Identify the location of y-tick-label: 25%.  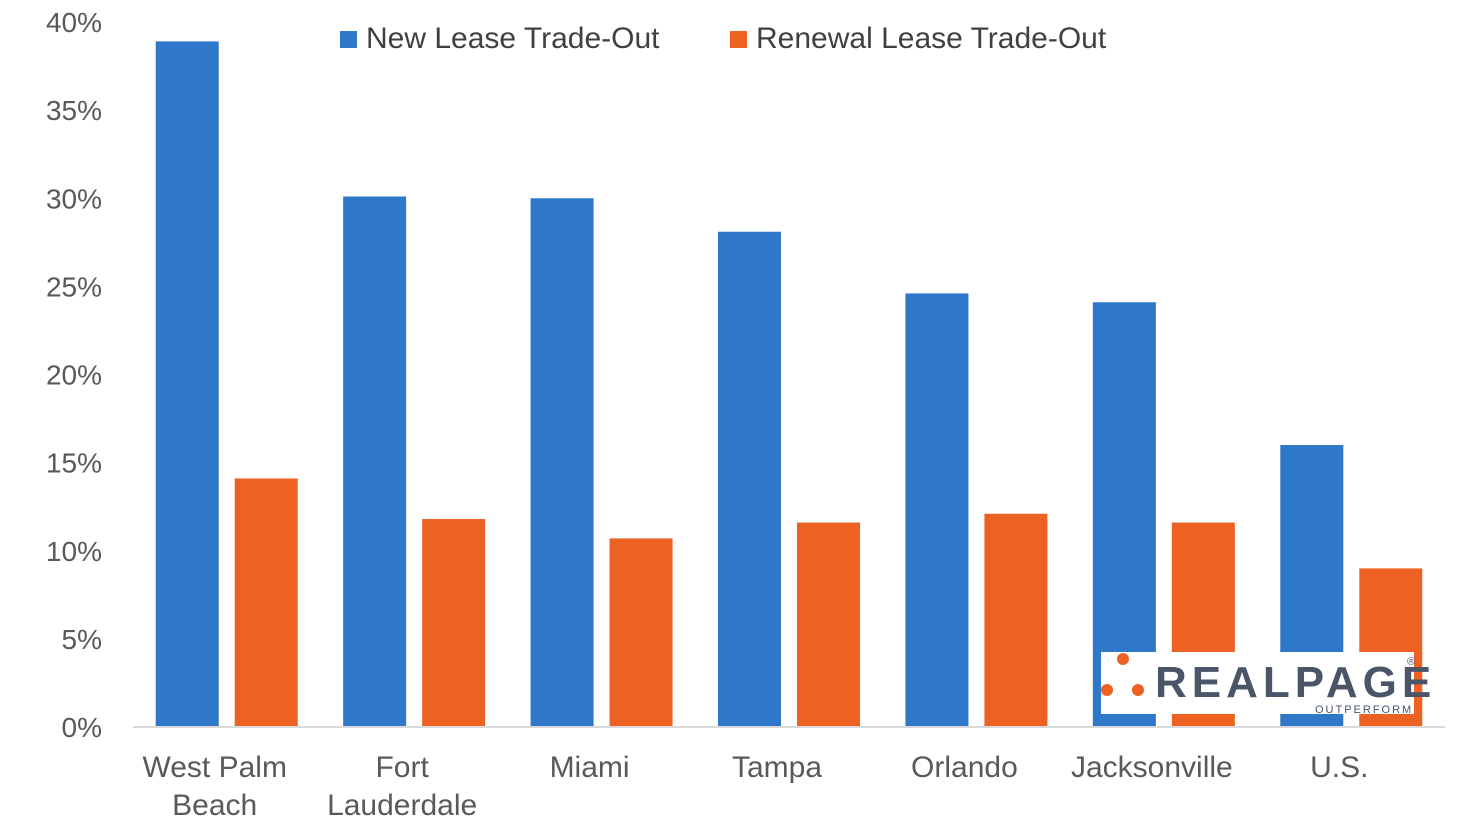
(74, 286).